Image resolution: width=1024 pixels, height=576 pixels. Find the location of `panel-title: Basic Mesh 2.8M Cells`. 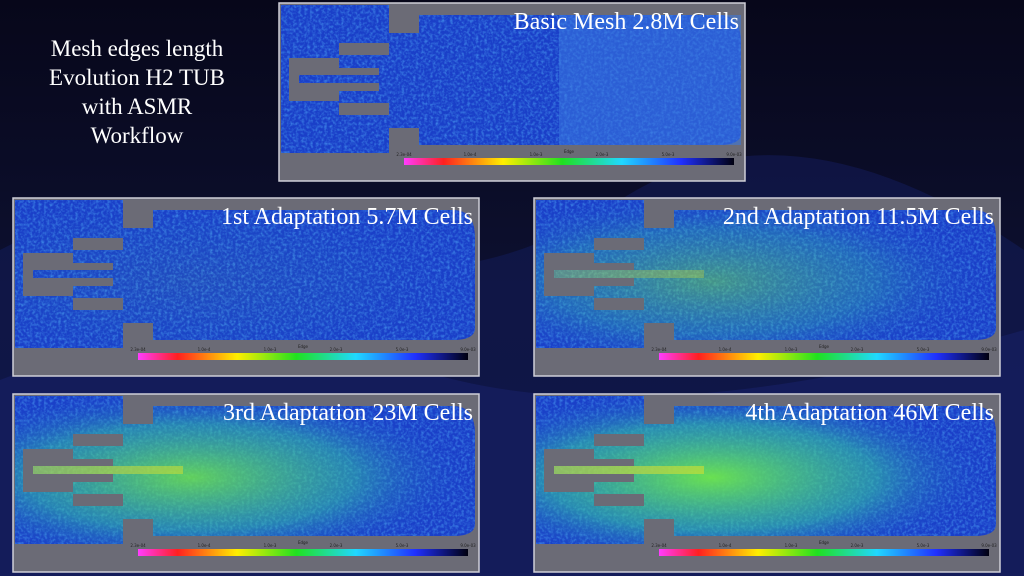

panel-title: Basic Mesh 2.8M Cells is located at coordinates (626, 22).